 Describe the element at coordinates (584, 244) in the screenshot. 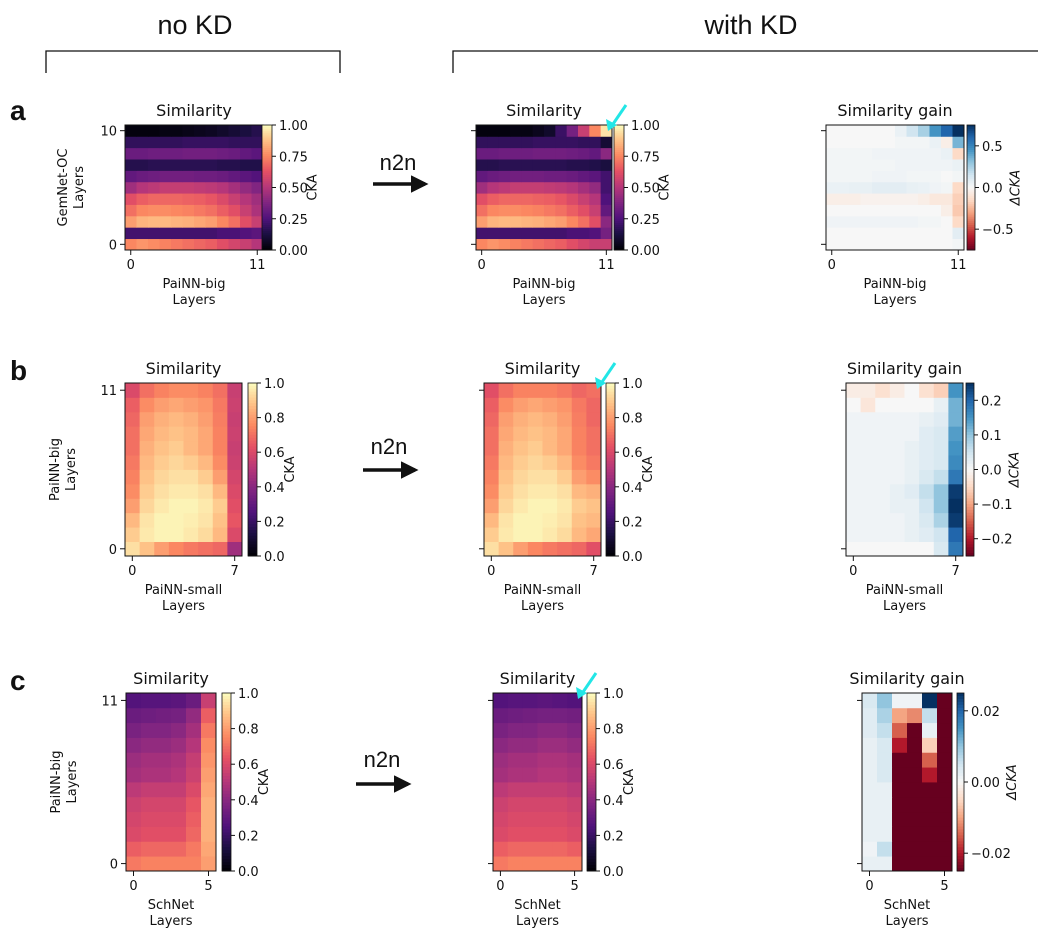

I see `cell-a-KD-r0-c9` at that location.